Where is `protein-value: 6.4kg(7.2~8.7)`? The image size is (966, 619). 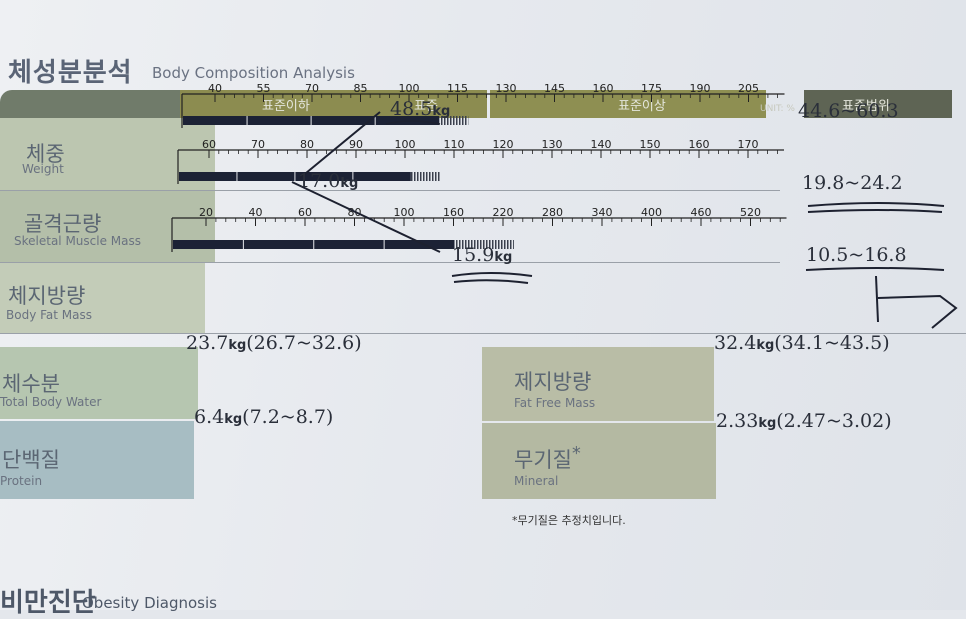
protein-value: 6.4kg(7.2~8.7) is located at coordinates (264, 417).